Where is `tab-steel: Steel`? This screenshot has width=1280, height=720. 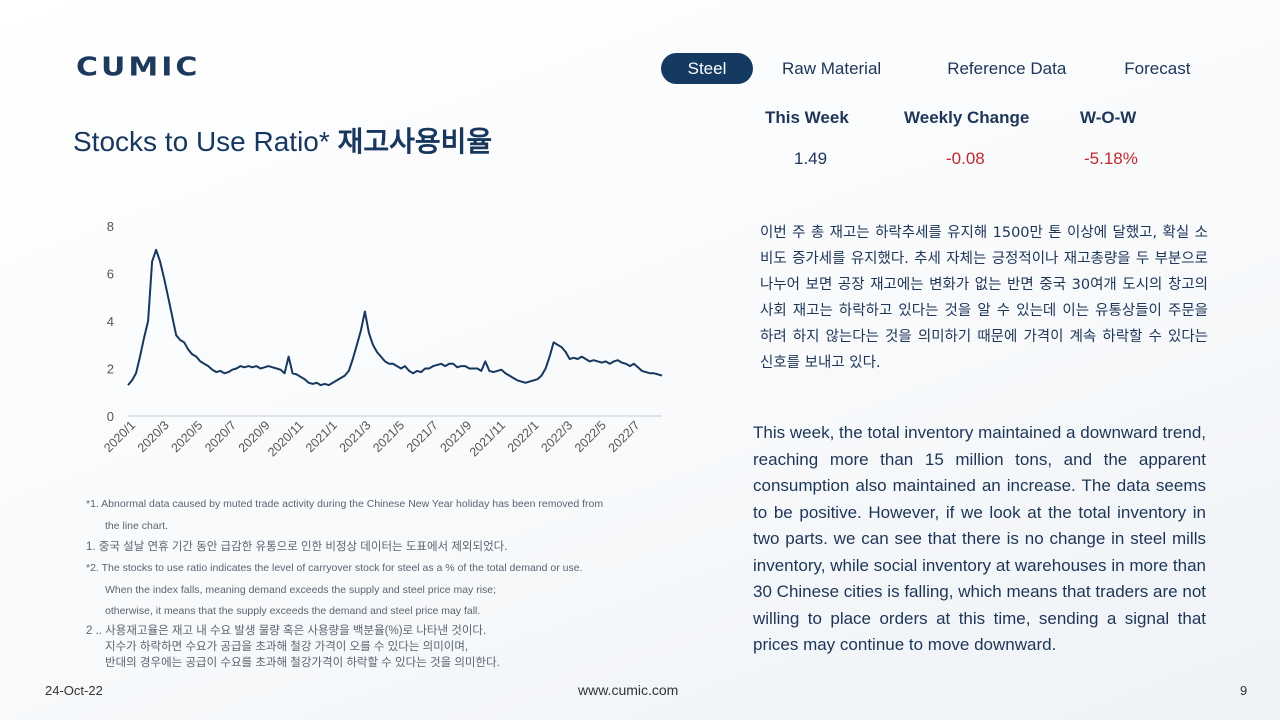
tab-steel: Steel is located at coordinates (707, 68).